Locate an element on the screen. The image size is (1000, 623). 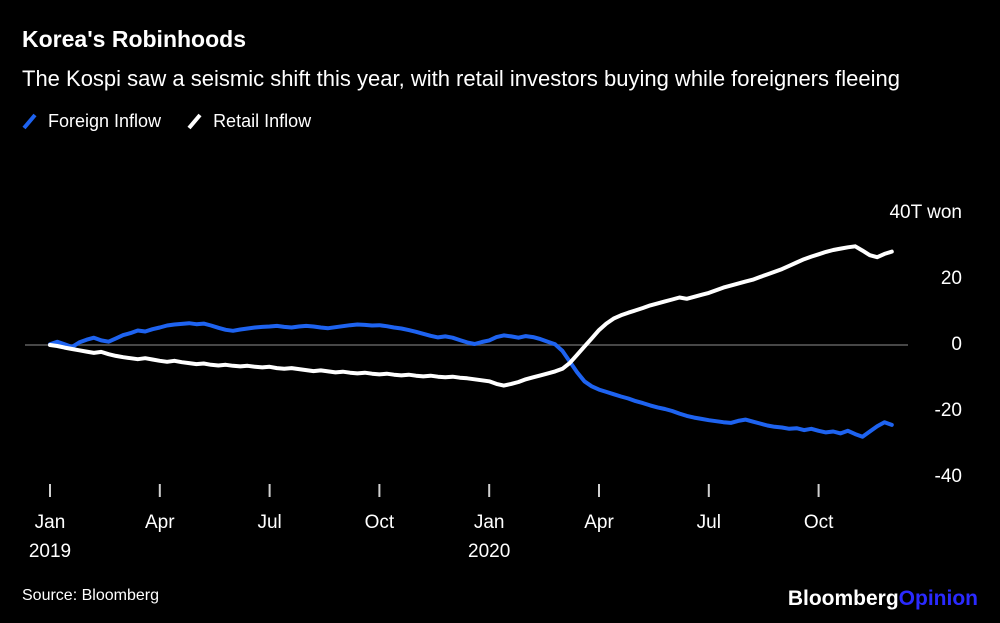
legend-item-retail-inflow: Retail Inflow is located at coordinates (249, 121).